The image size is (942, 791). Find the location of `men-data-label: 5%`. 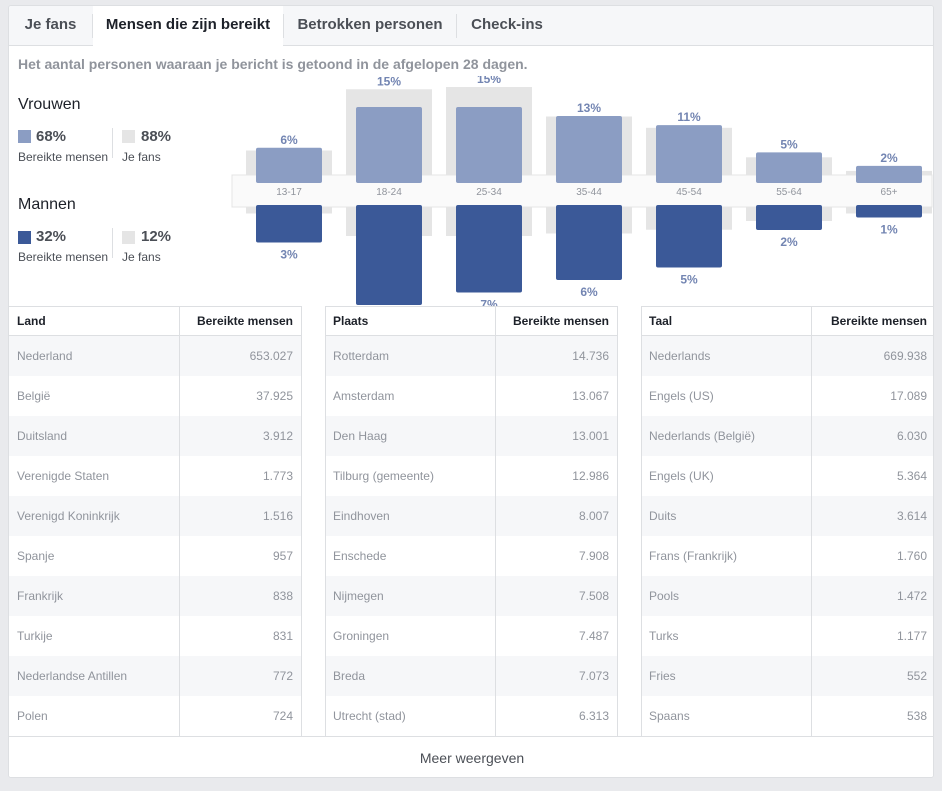

men-data-label: 5% is located at coordinates (689, 280).